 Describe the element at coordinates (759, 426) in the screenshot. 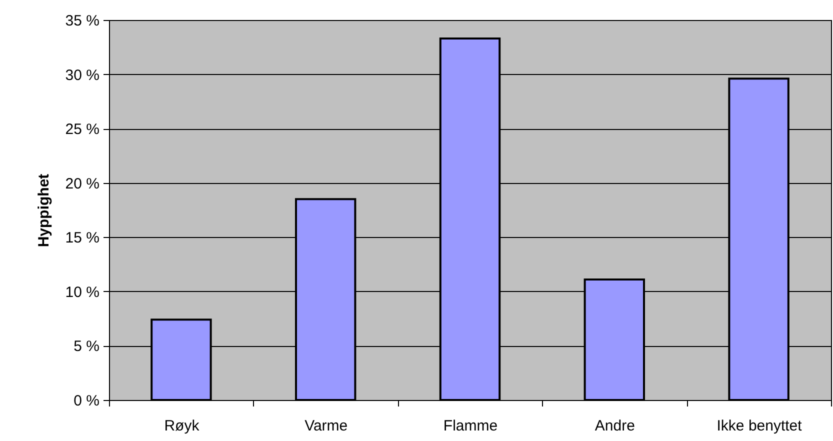

I see `x-tick-label: Ikke benyttet` at that location.